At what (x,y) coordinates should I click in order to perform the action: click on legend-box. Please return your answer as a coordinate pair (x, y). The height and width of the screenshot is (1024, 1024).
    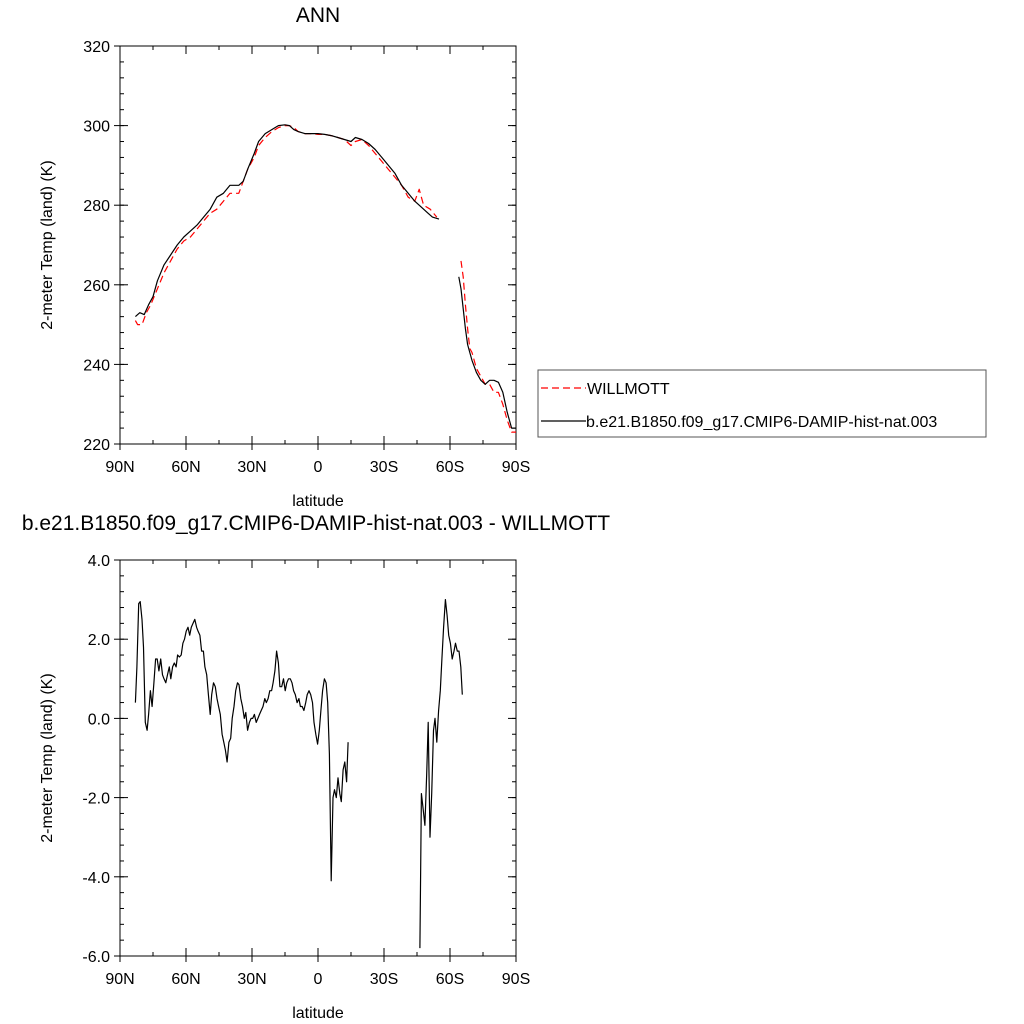
    Looking at the image, I should click on (762, 403).